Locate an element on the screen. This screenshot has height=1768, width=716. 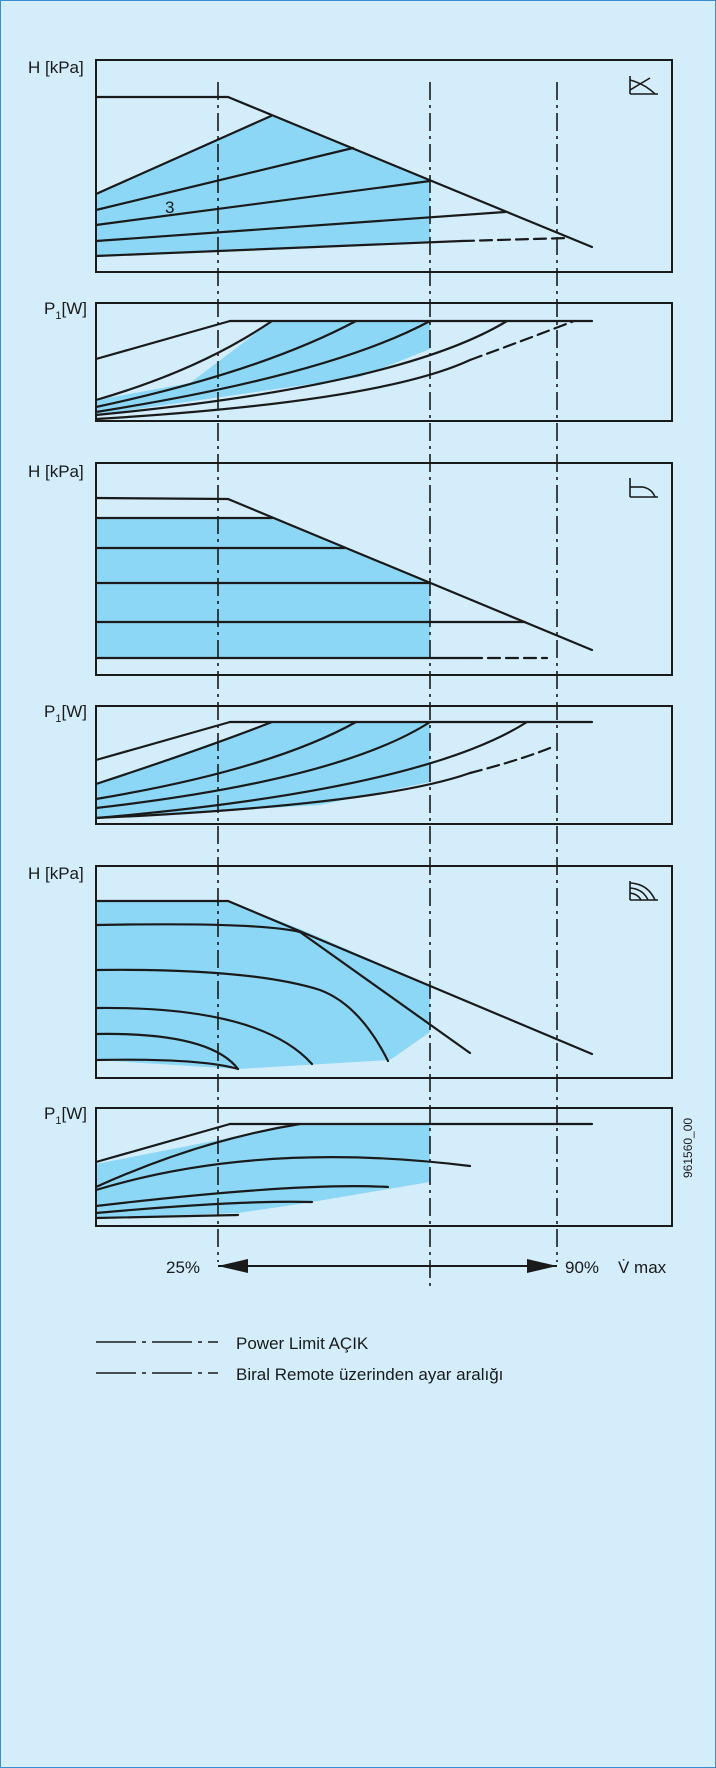
curve-marker: 3 is located at coordinates (169, 207).